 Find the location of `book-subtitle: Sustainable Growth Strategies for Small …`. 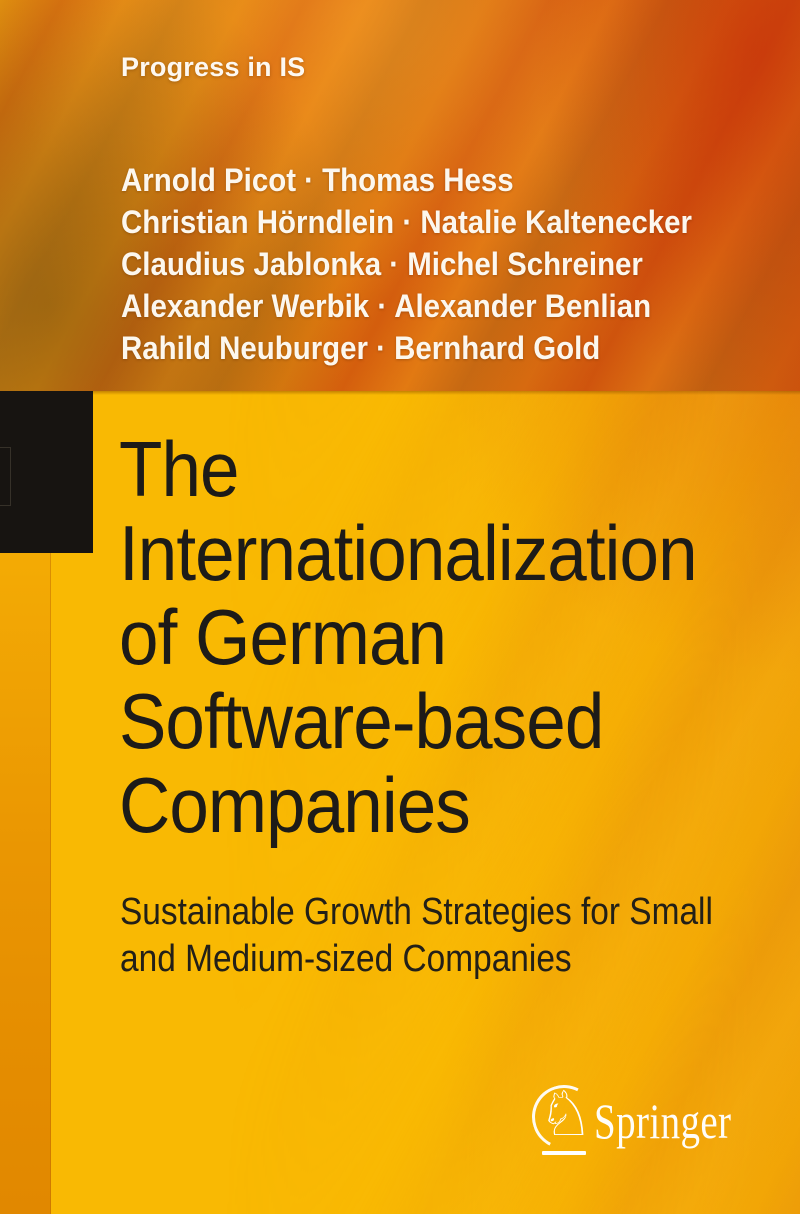

book-subtitle: Sustainable Growth Strategies for Small … is located at coordinates (416, 936).